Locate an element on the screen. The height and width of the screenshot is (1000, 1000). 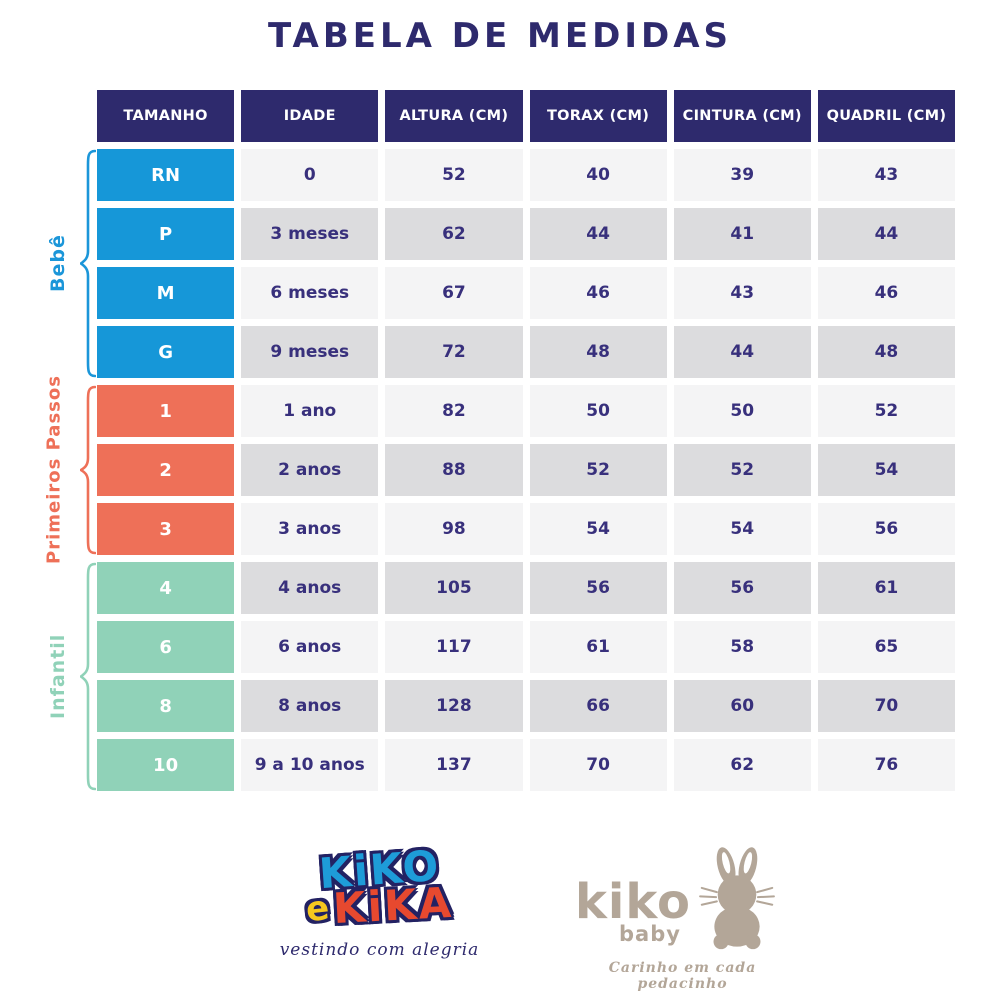
table-cell: 9 a 10 anos is located at coordinates (310, 765).